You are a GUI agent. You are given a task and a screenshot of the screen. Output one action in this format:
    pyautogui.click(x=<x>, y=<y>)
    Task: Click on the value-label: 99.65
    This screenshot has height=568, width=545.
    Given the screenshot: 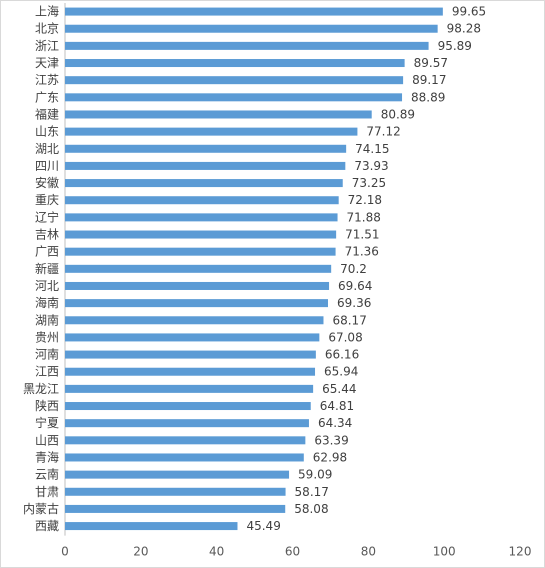 What is the action you would take?
    pyautogui.click(x=469, y=12)
    